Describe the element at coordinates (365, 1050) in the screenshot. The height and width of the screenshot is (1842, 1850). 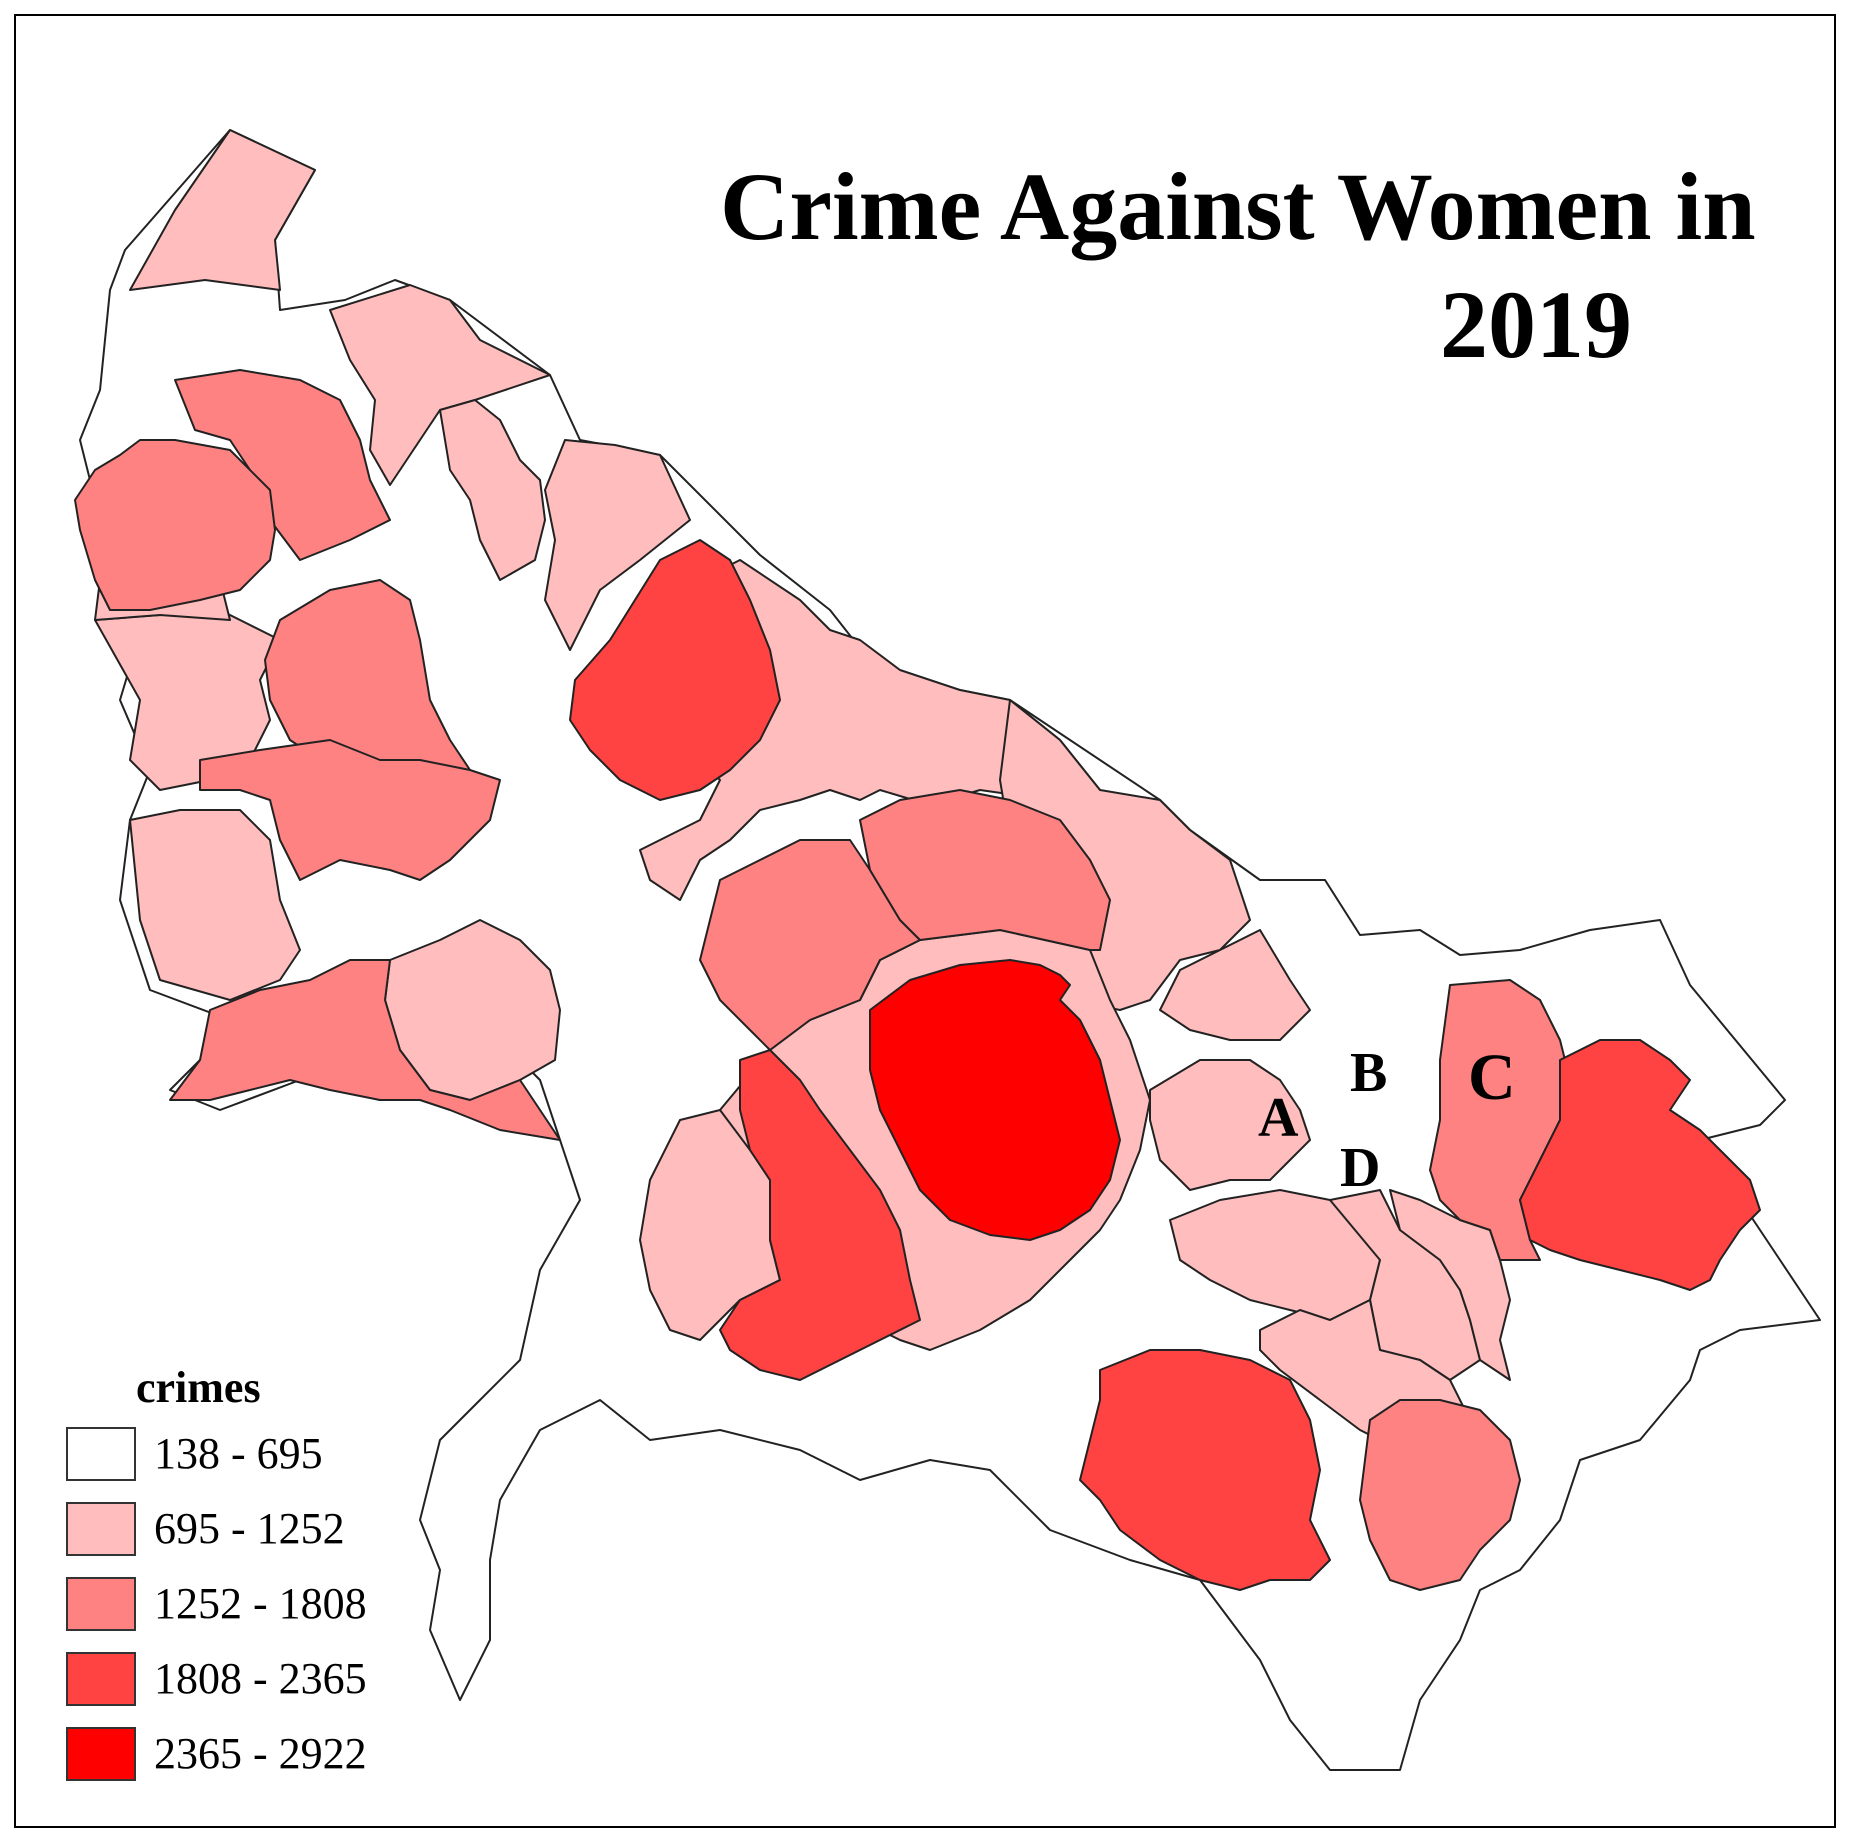
I see `district-south-west-band` at that location.